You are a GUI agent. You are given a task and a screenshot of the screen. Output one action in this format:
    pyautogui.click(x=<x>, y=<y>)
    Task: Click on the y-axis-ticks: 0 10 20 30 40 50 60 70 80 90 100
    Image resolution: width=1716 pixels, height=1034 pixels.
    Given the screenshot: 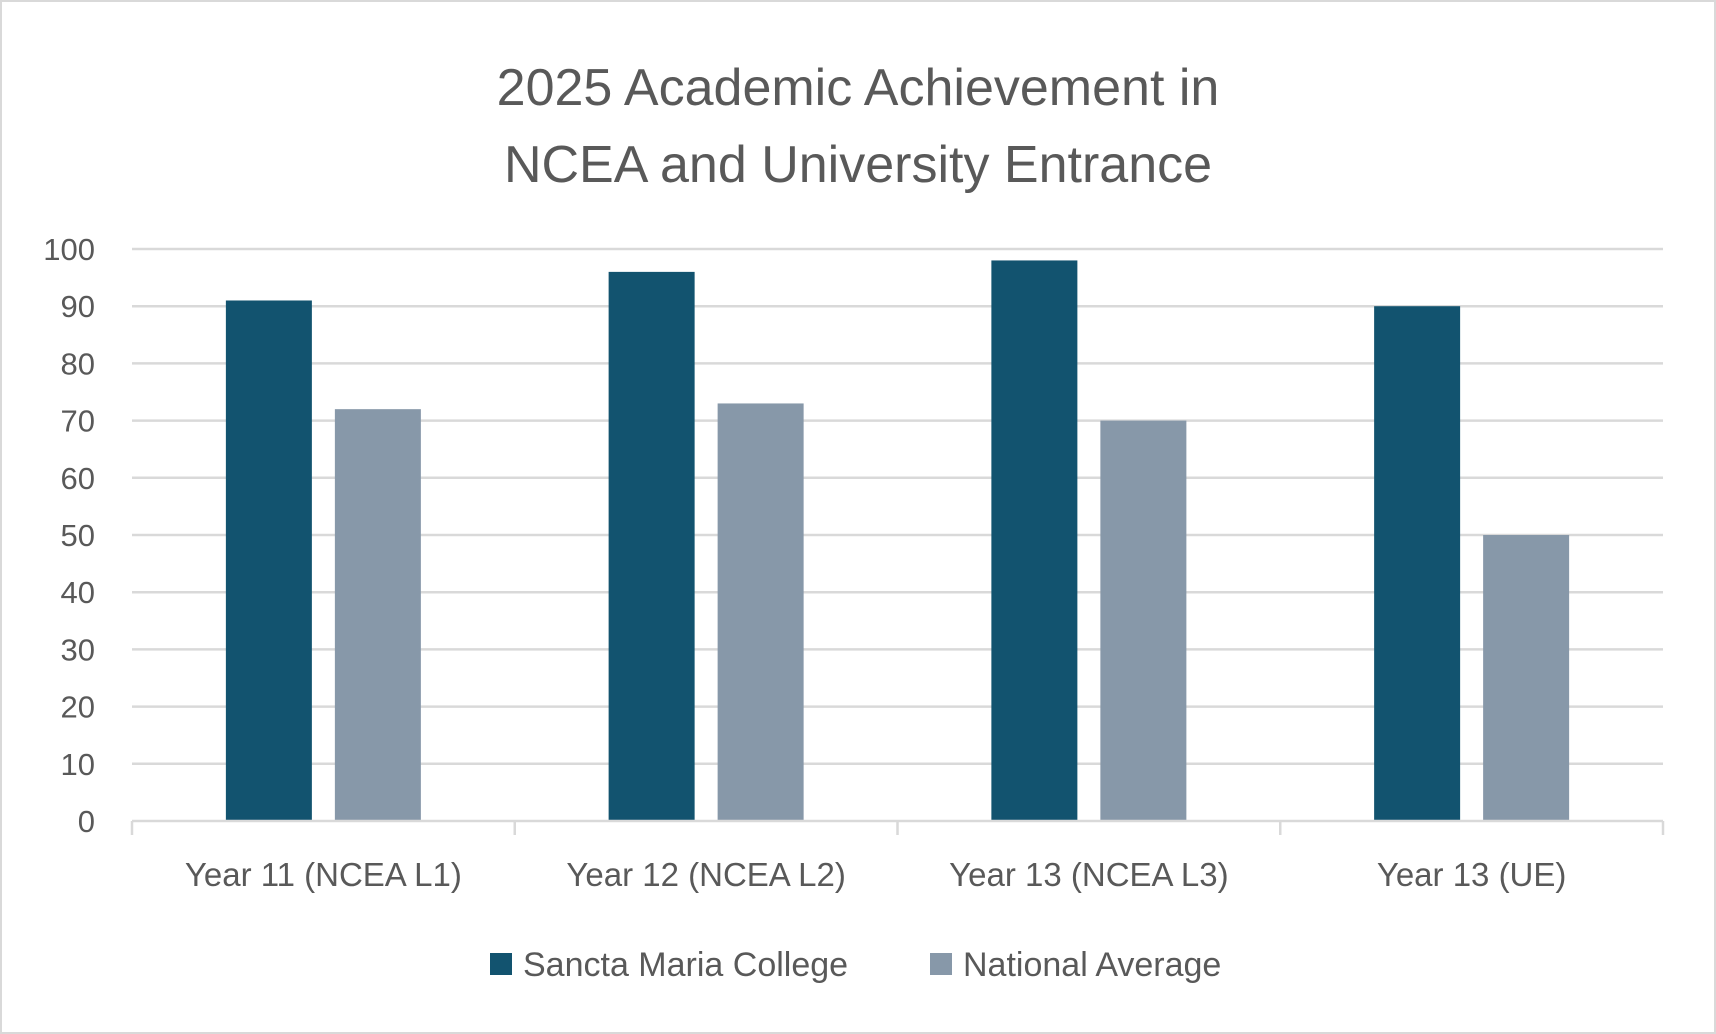 What is the action you would take?
    pyautogui.click(x=69, y=535)
    